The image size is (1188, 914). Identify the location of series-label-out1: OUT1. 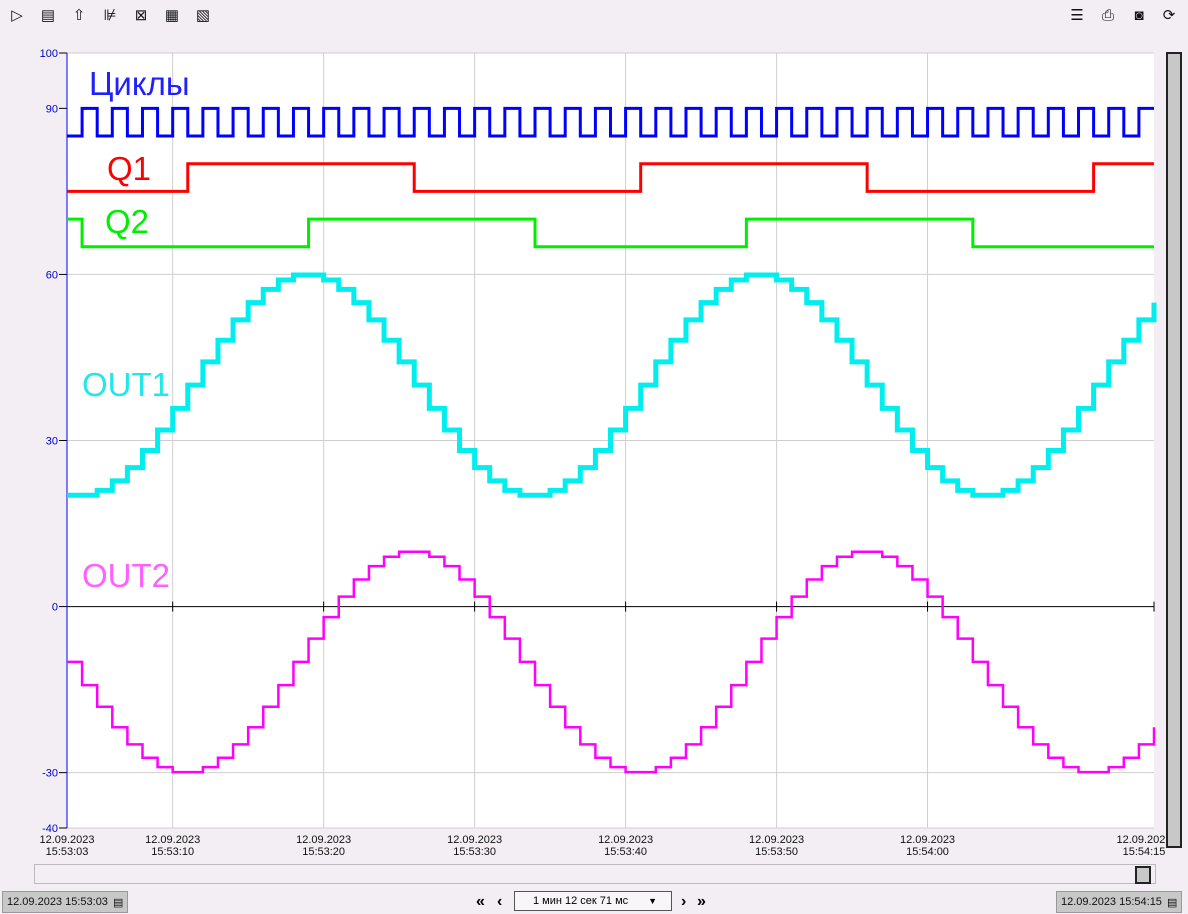
(126, 384).